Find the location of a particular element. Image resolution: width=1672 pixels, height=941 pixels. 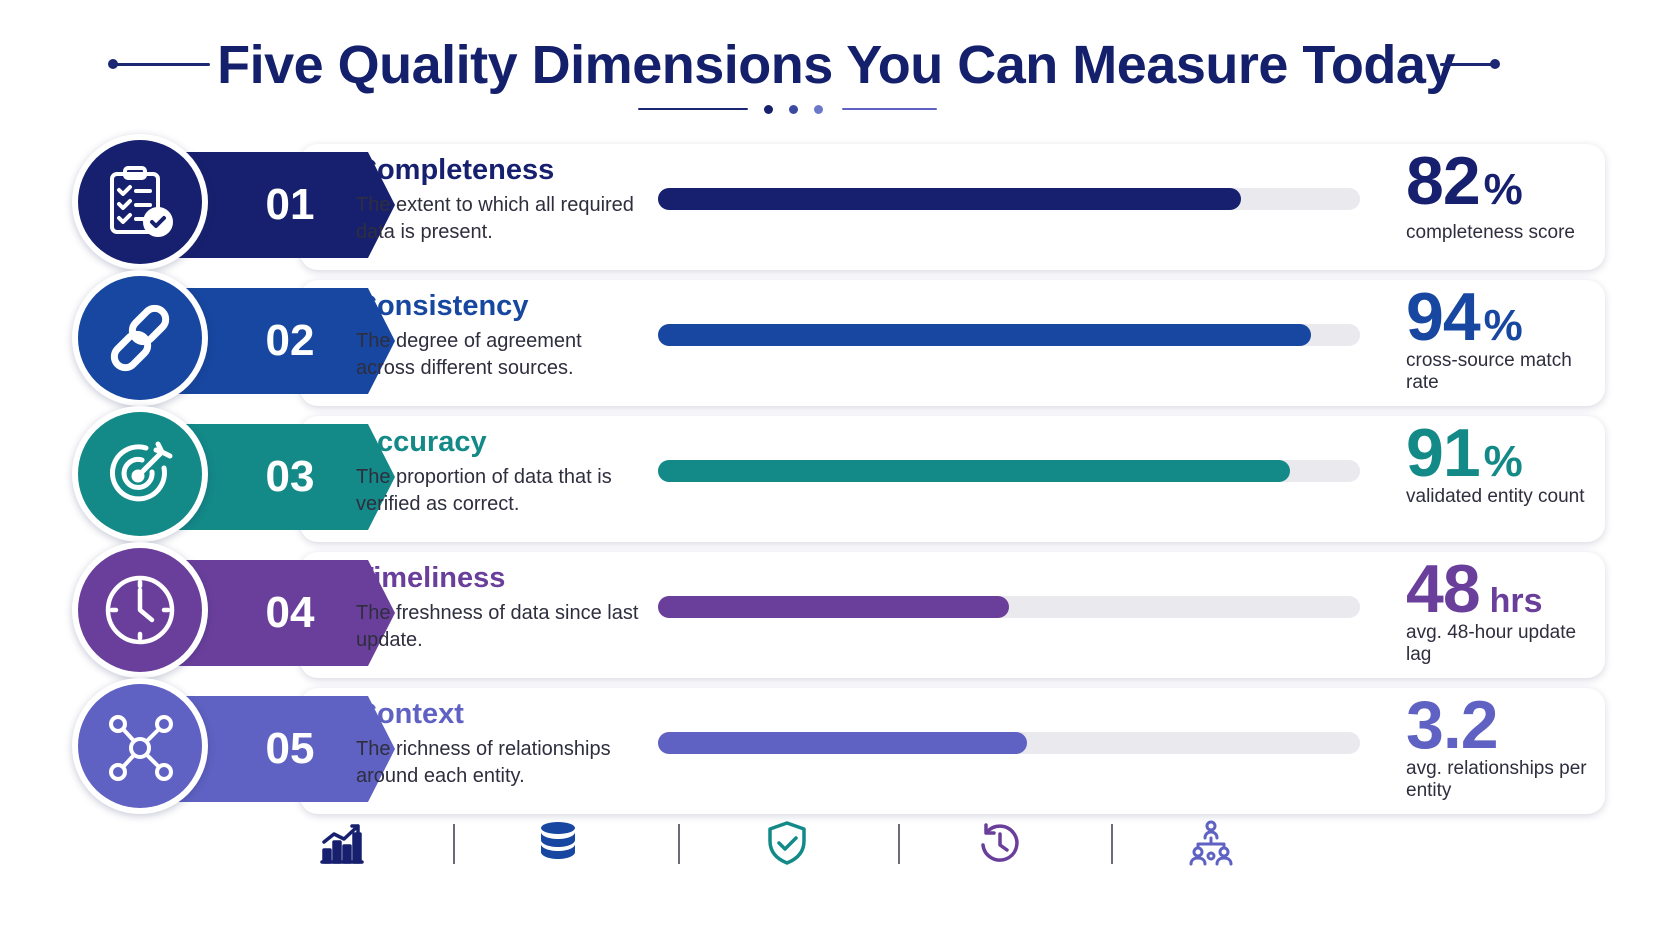

dimension-name: Timeliness is located at coordinates (431, 578).